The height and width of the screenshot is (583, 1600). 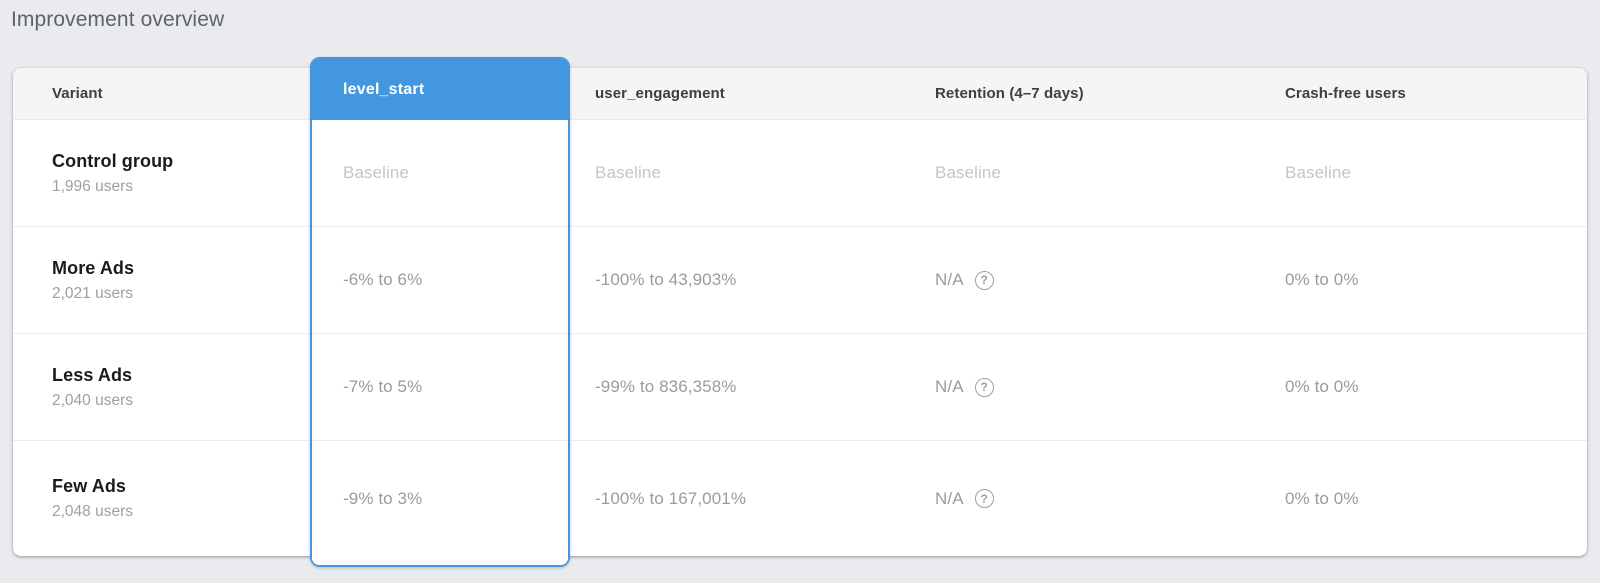 I want to click on column-header-variant: Variant, so click(x=77, y=93).